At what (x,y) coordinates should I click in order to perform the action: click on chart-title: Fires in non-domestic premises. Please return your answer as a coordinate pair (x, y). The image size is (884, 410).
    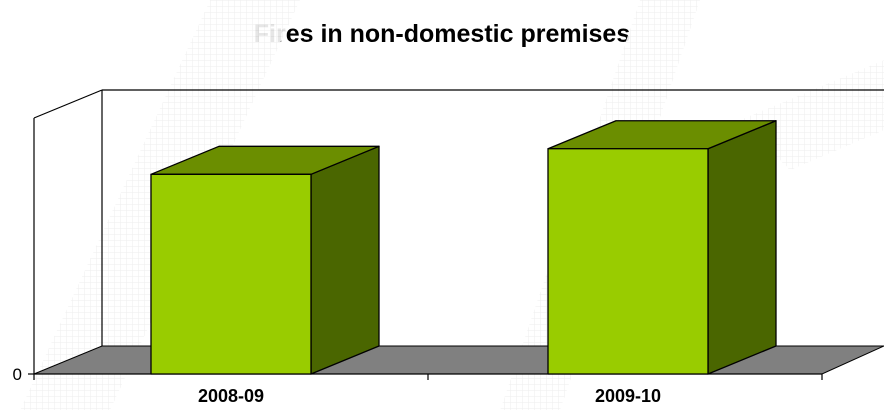
    Looking at the image, I should click on (442, 34).